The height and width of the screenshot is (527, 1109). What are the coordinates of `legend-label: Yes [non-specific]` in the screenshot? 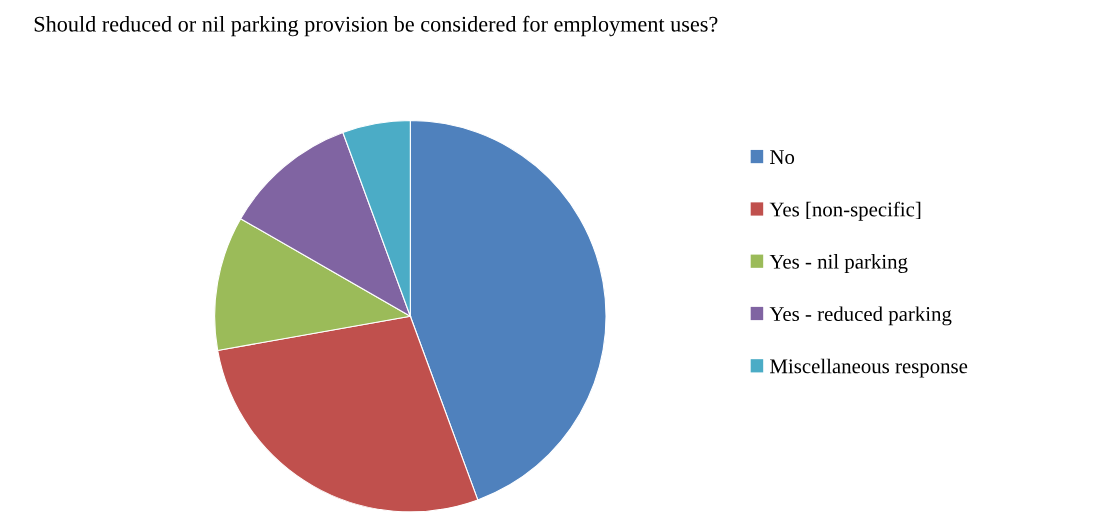 It's located at (845, 211).